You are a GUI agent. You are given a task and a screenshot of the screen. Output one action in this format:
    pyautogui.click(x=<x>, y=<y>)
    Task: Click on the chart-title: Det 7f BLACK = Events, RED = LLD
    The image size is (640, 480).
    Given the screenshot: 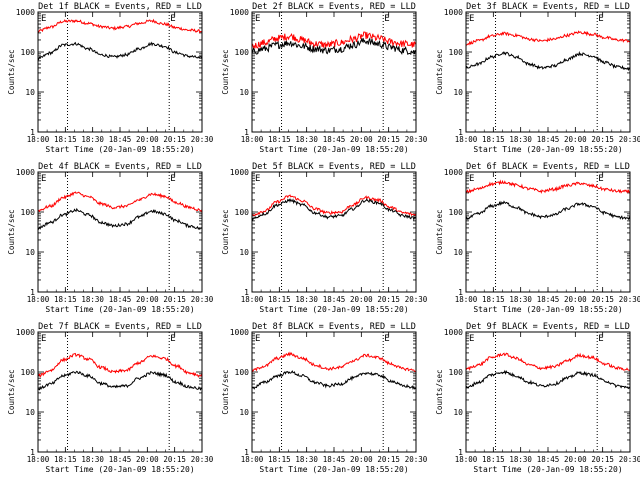 What is the action you would take?
    pyautogui.click(x=120, y=327)
    